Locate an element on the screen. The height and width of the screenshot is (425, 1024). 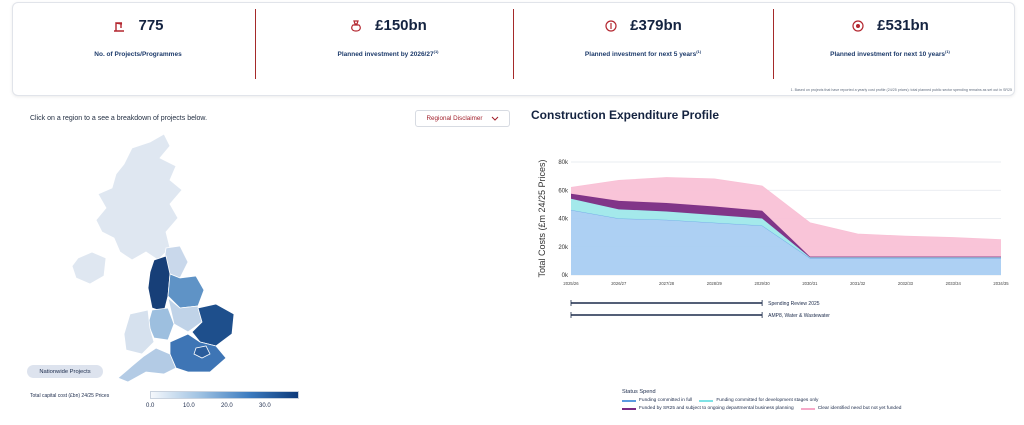
kpi-label: Planned investment for next 5 years(1) is located at coordinates (643, 54).